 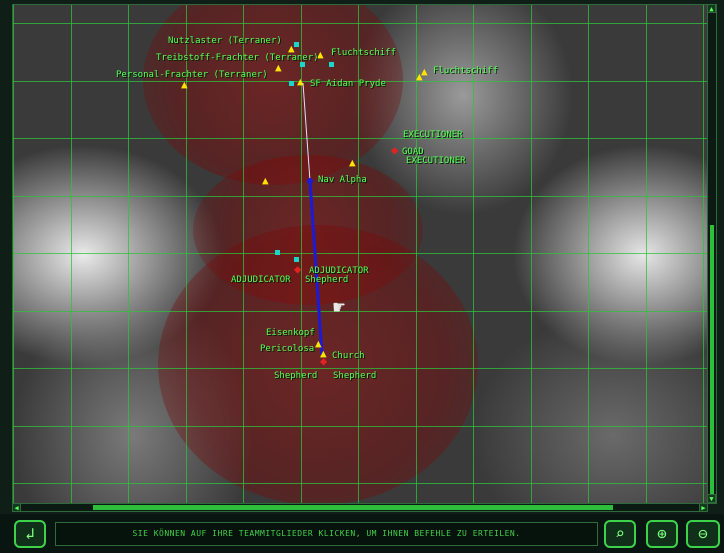 I want to click on zoom-out-icon: ⊖, so click(x=703, y=533).